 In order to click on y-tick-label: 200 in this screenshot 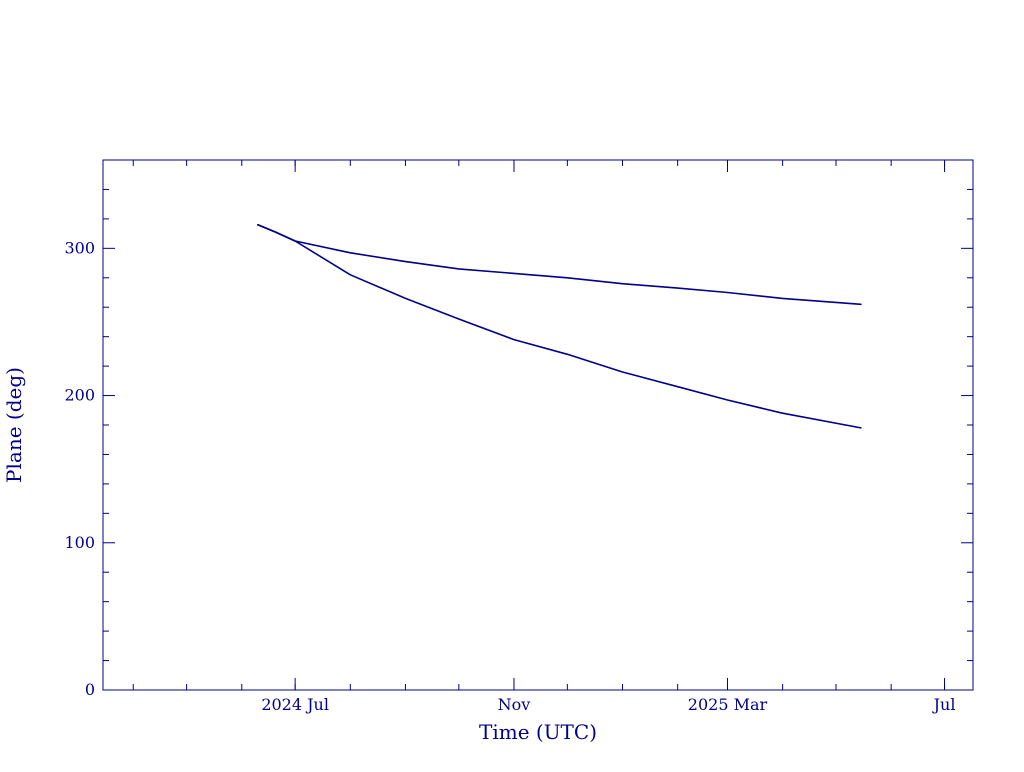, I will do `click(79, 395)`.